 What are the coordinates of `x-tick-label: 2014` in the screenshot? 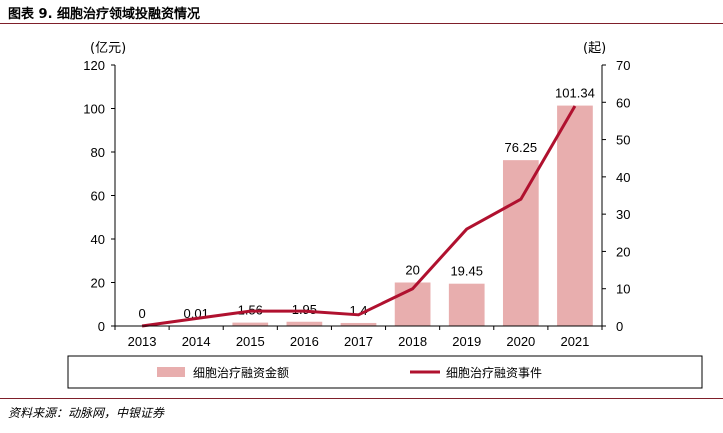 It's located at (196, 341).